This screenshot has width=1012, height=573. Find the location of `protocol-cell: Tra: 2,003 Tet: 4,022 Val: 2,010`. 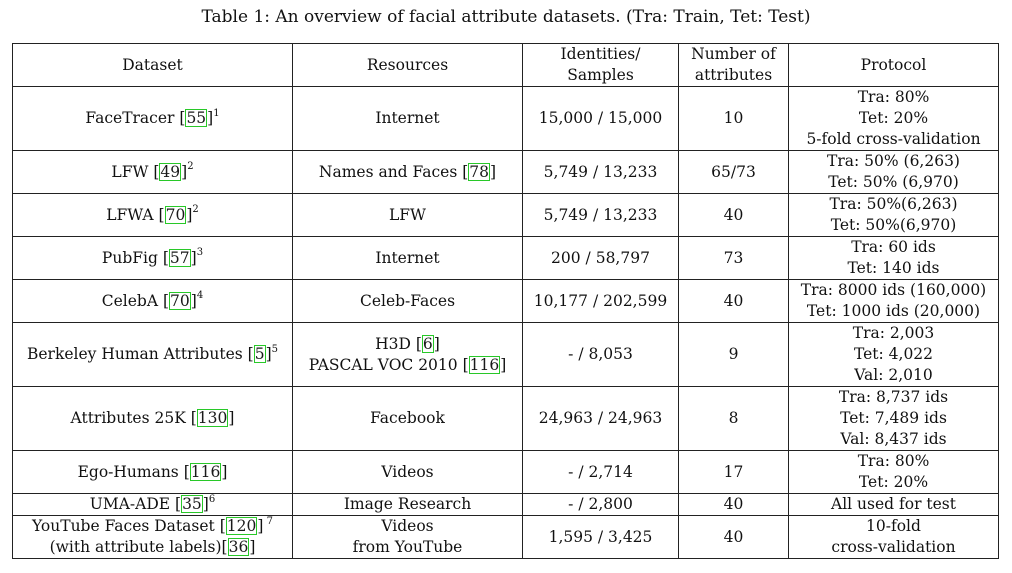

protocol-cell: Tra: 2,003 Tet: 4,022 Val: 2,010 is located at coordinates (893, 354).